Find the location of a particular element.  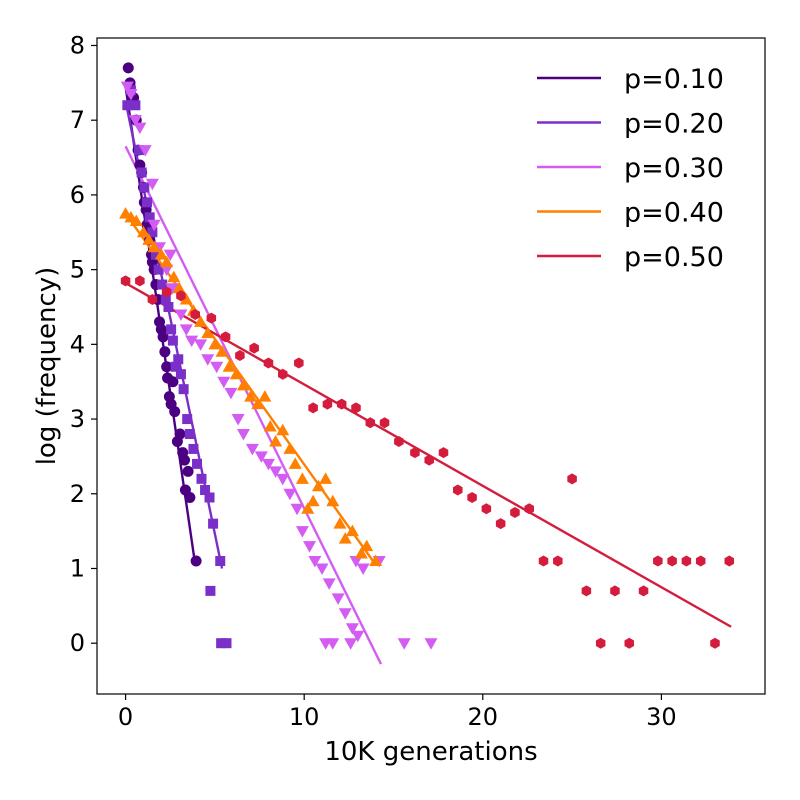

y-tick-label: 0 is located at coordinates (77, 643).